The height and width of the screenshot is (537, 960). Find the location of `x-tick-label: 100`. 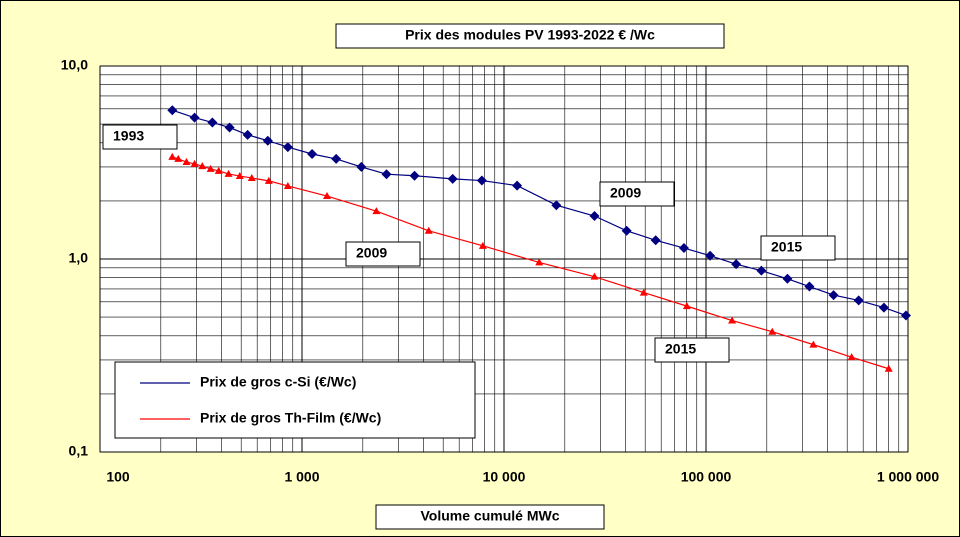

x-tick-label: 100 is located at coordinates (118, 477).